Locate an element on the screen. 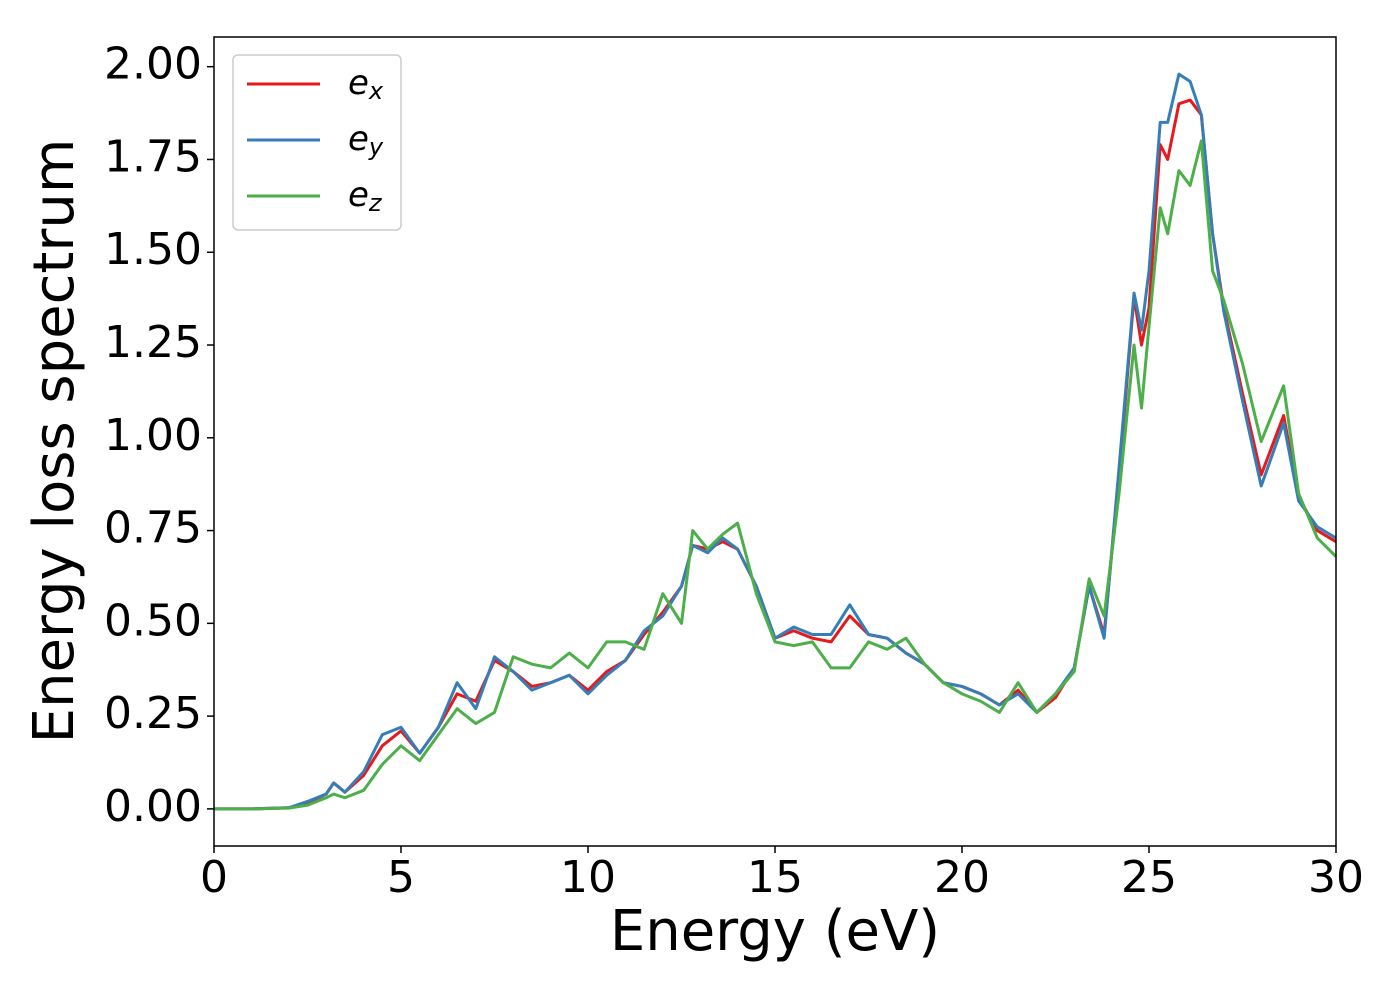 This screenshot has width=1400, height=1000. legend-label: ez is located at coordinates (365, 196).